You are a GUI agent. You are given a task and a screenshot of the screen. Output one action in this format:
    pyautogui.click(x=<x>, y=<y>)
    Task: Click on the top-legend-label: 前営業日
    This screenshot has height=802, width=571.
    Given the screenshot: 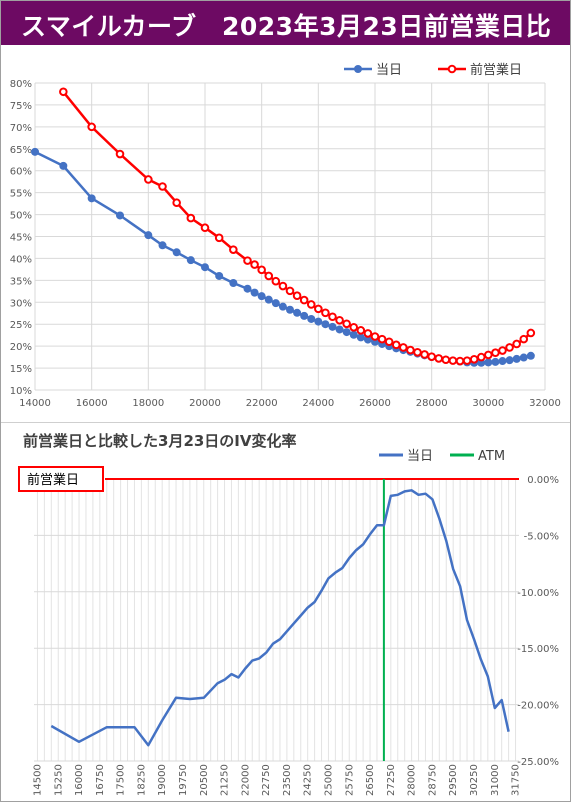 What is the action you would take?
    pyautogui.click(x=496, y=70)
    